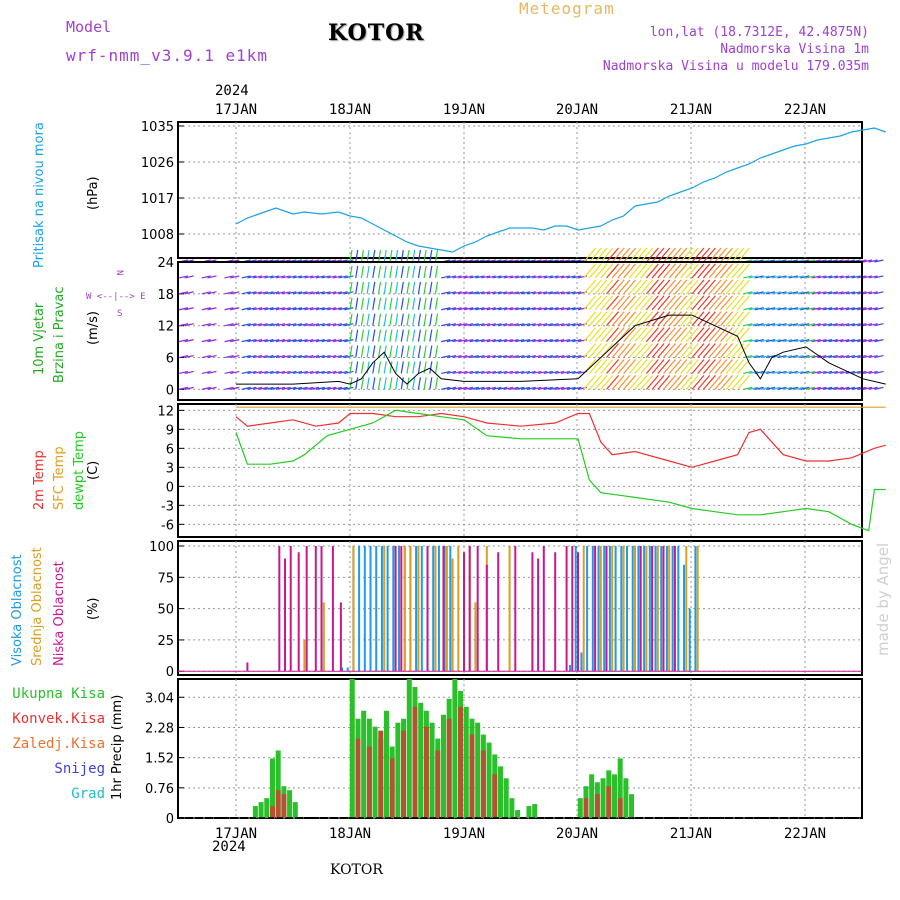  What do you see at coordinates (157, 127) in the screenshot?
I see `y-tick-label: 1035` at bounding box center [157, 127].